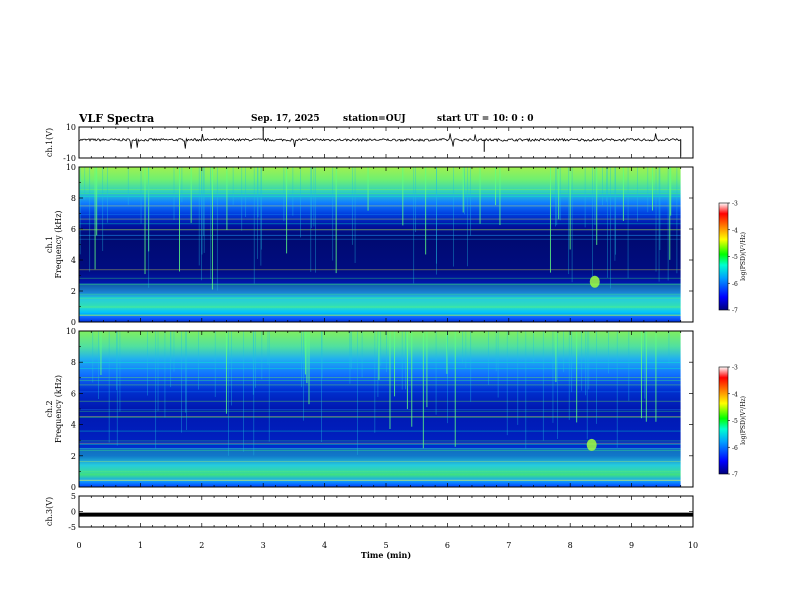 The image size is (792, 612). Describe the element at coordinates (485, 119) in the screenshot. I see `start-time-label: start UT = 10: 0 : 0` at that location.